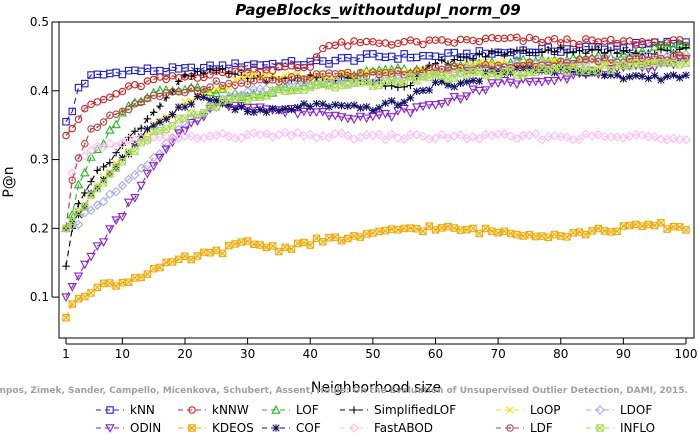 The height and width of the screenshot is (434, 699). What do you see at coordinates (637, 427) in the screenshot?
I see `legend-label: INFLO` at bounding box center [637, 427].